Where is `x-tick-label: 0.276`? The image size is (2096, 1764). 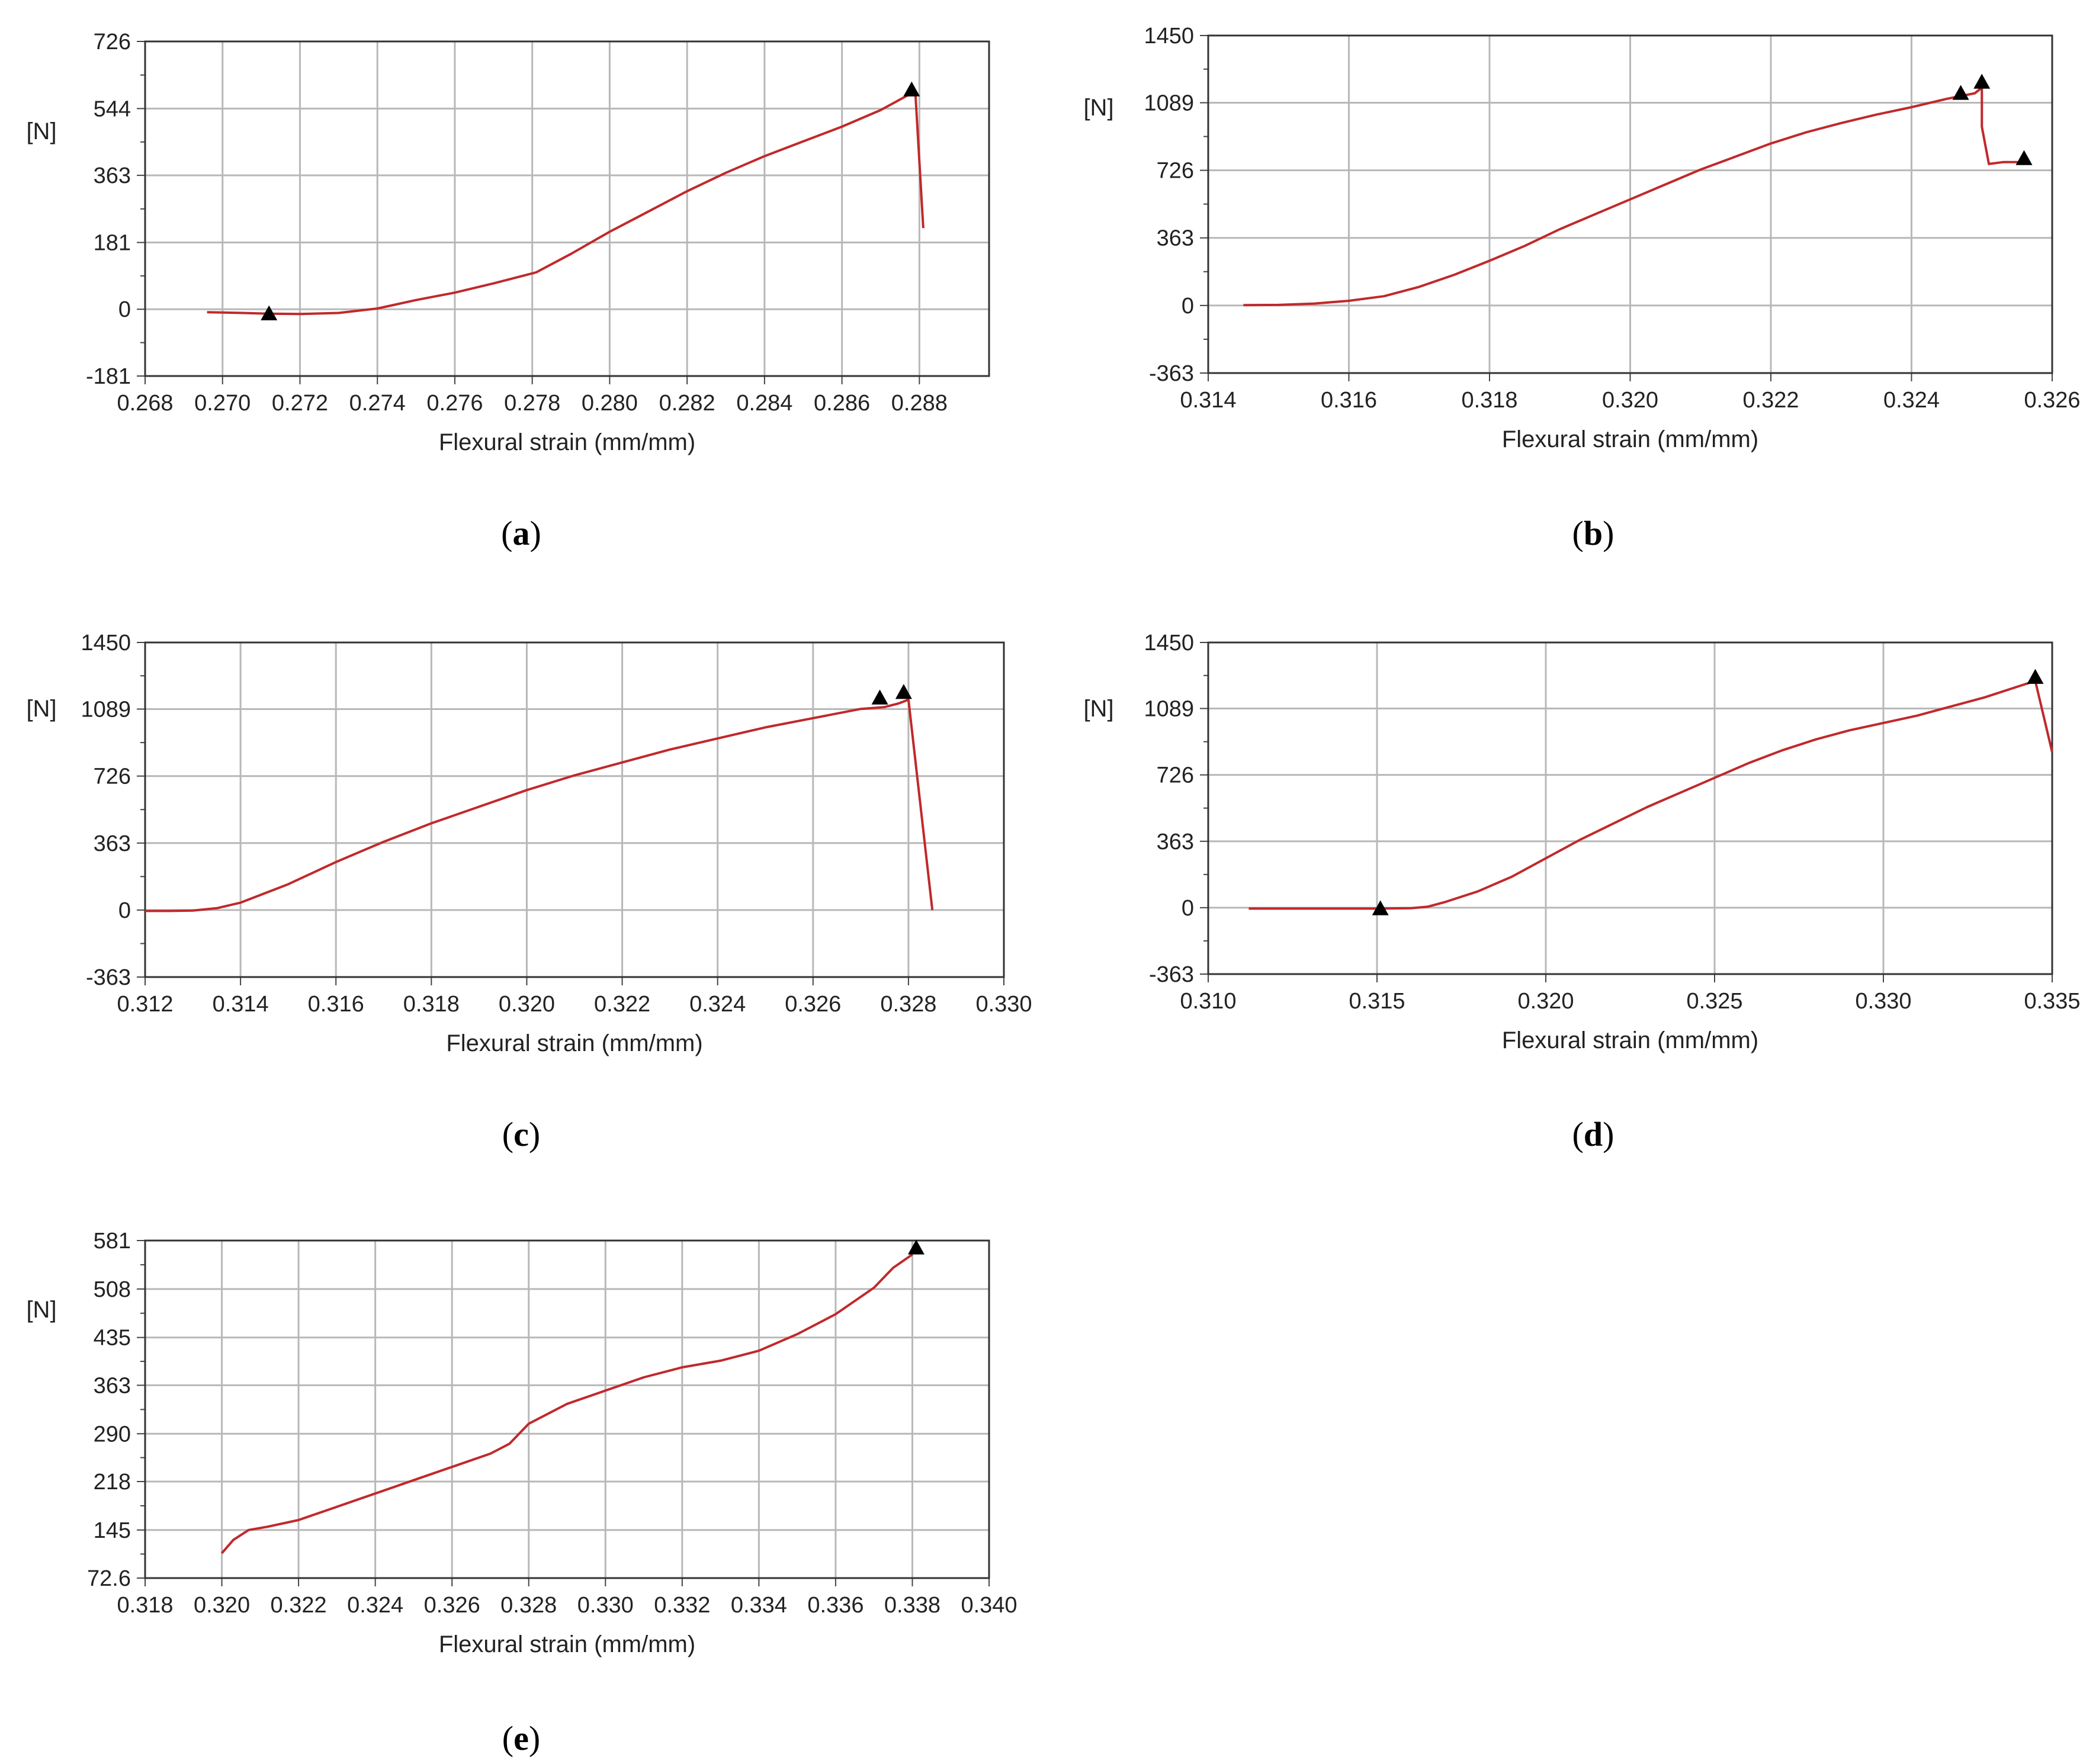 x-tick-label: 0.276 is located at coordinates (454, 403).